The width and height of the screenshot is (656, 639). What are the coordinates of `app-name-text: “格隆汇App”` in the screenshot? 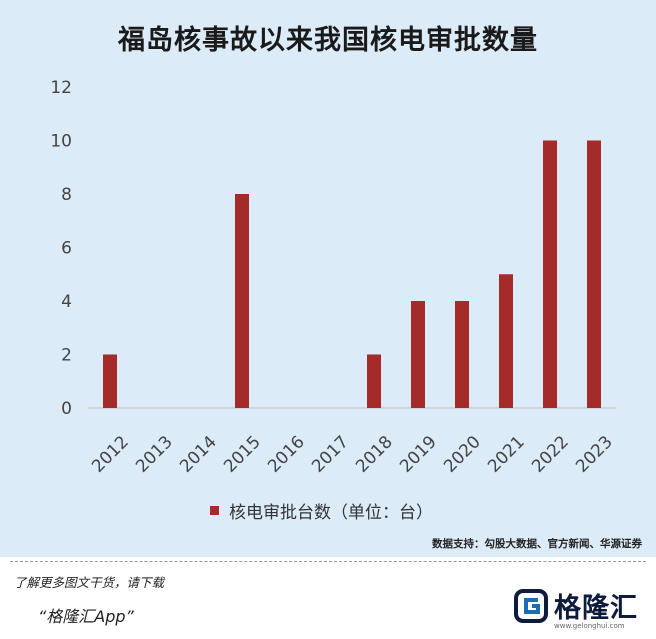 It's located at (86, 616).